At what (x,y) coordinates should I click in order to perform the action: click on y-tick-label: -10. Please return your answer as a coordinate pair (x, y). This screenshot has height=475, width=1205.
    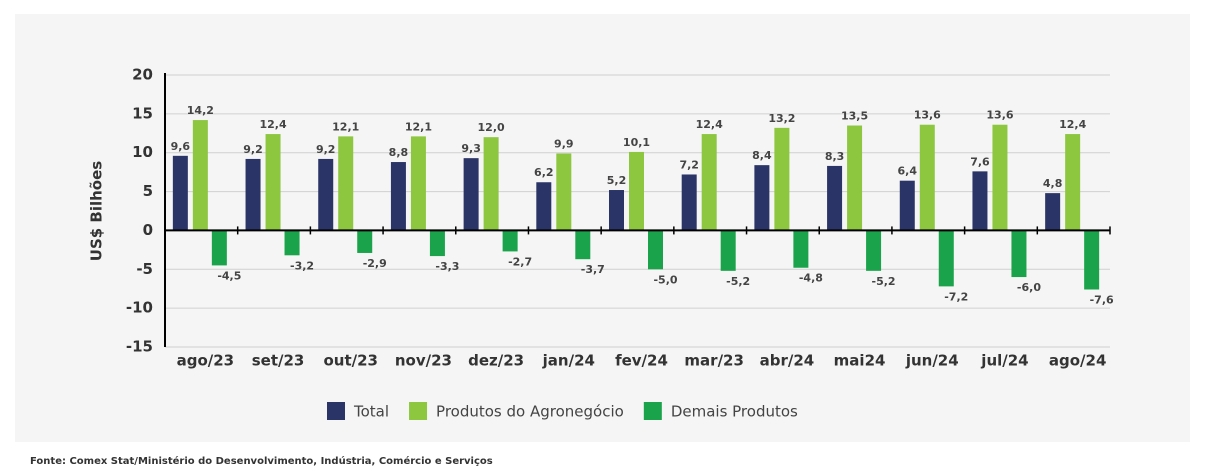
    Looking at the image, I should click on (139, 308).